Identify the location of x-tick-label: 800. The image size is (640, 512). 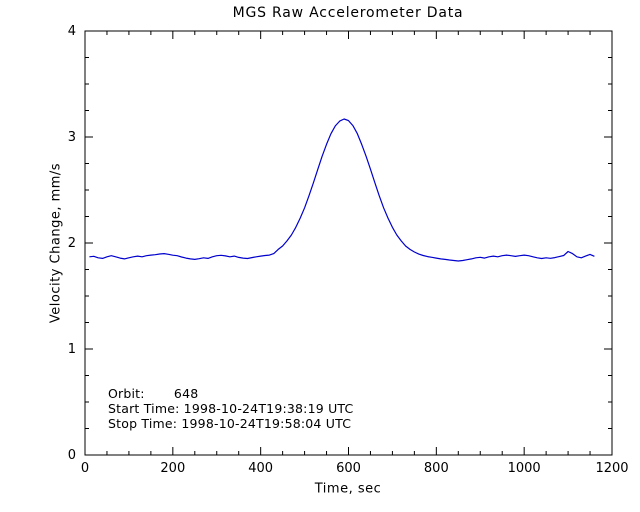
(436, 468).